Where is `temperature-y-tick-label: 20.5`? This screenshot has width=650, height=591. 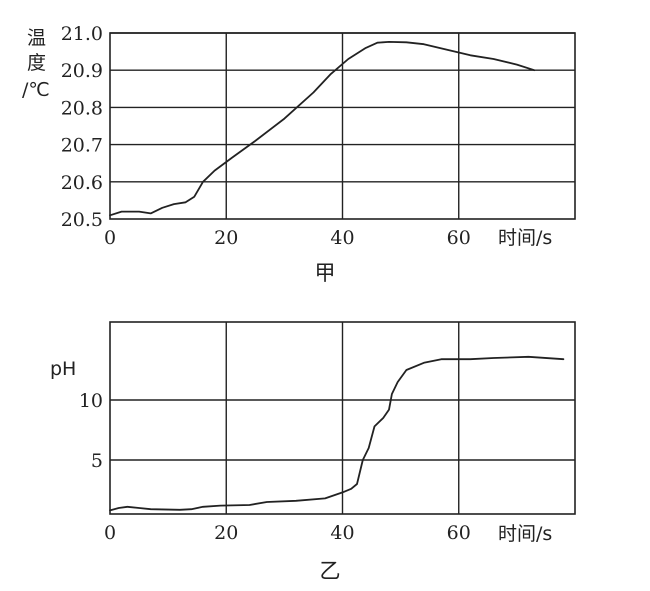
temperature-y-tick-label: 20.5 is located at coordinates (82, 220).